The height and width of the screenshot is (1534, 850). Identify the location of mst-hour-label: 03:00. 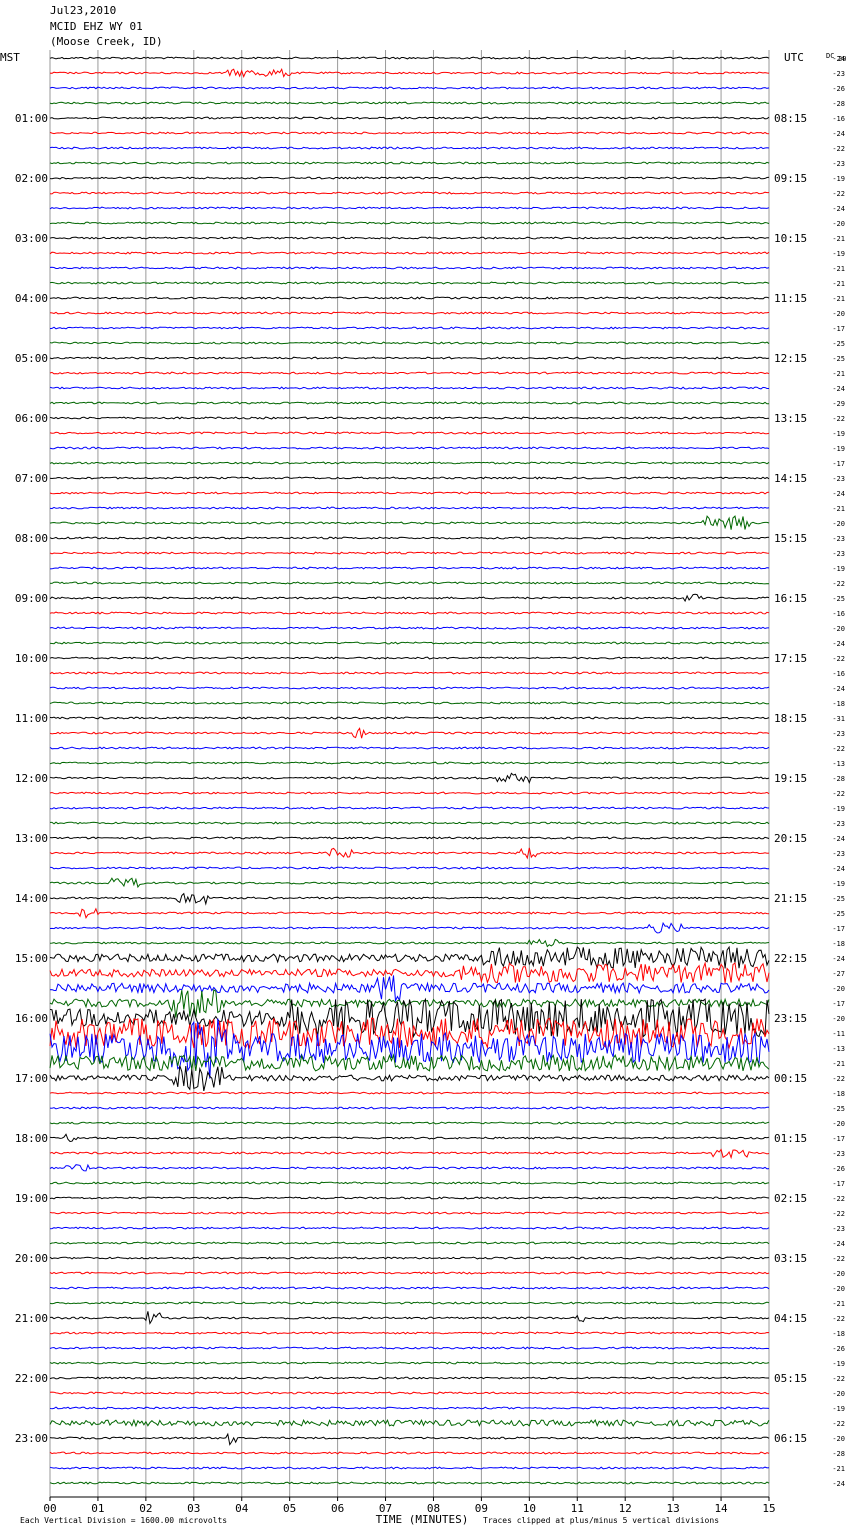
(31, 238).